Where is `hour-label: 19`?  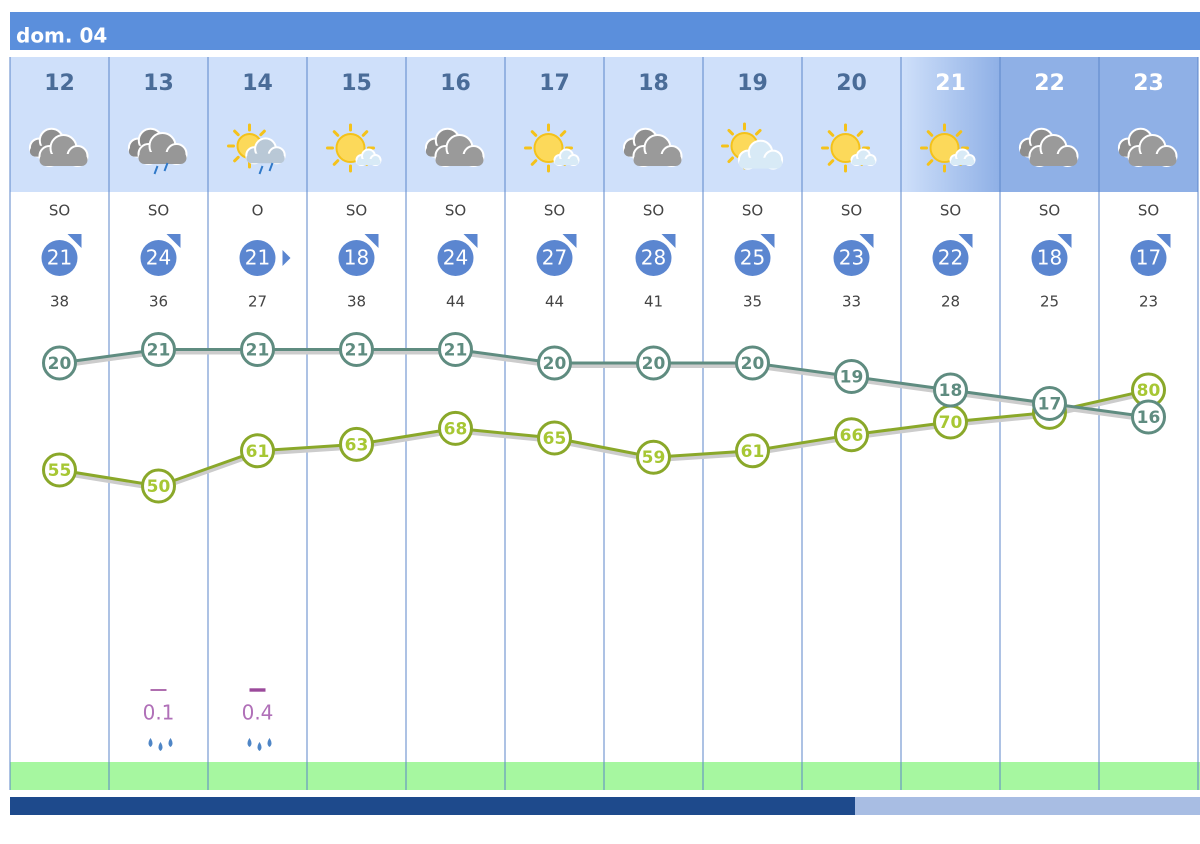
hour-label: 19 is located at coordinates (752, 83).